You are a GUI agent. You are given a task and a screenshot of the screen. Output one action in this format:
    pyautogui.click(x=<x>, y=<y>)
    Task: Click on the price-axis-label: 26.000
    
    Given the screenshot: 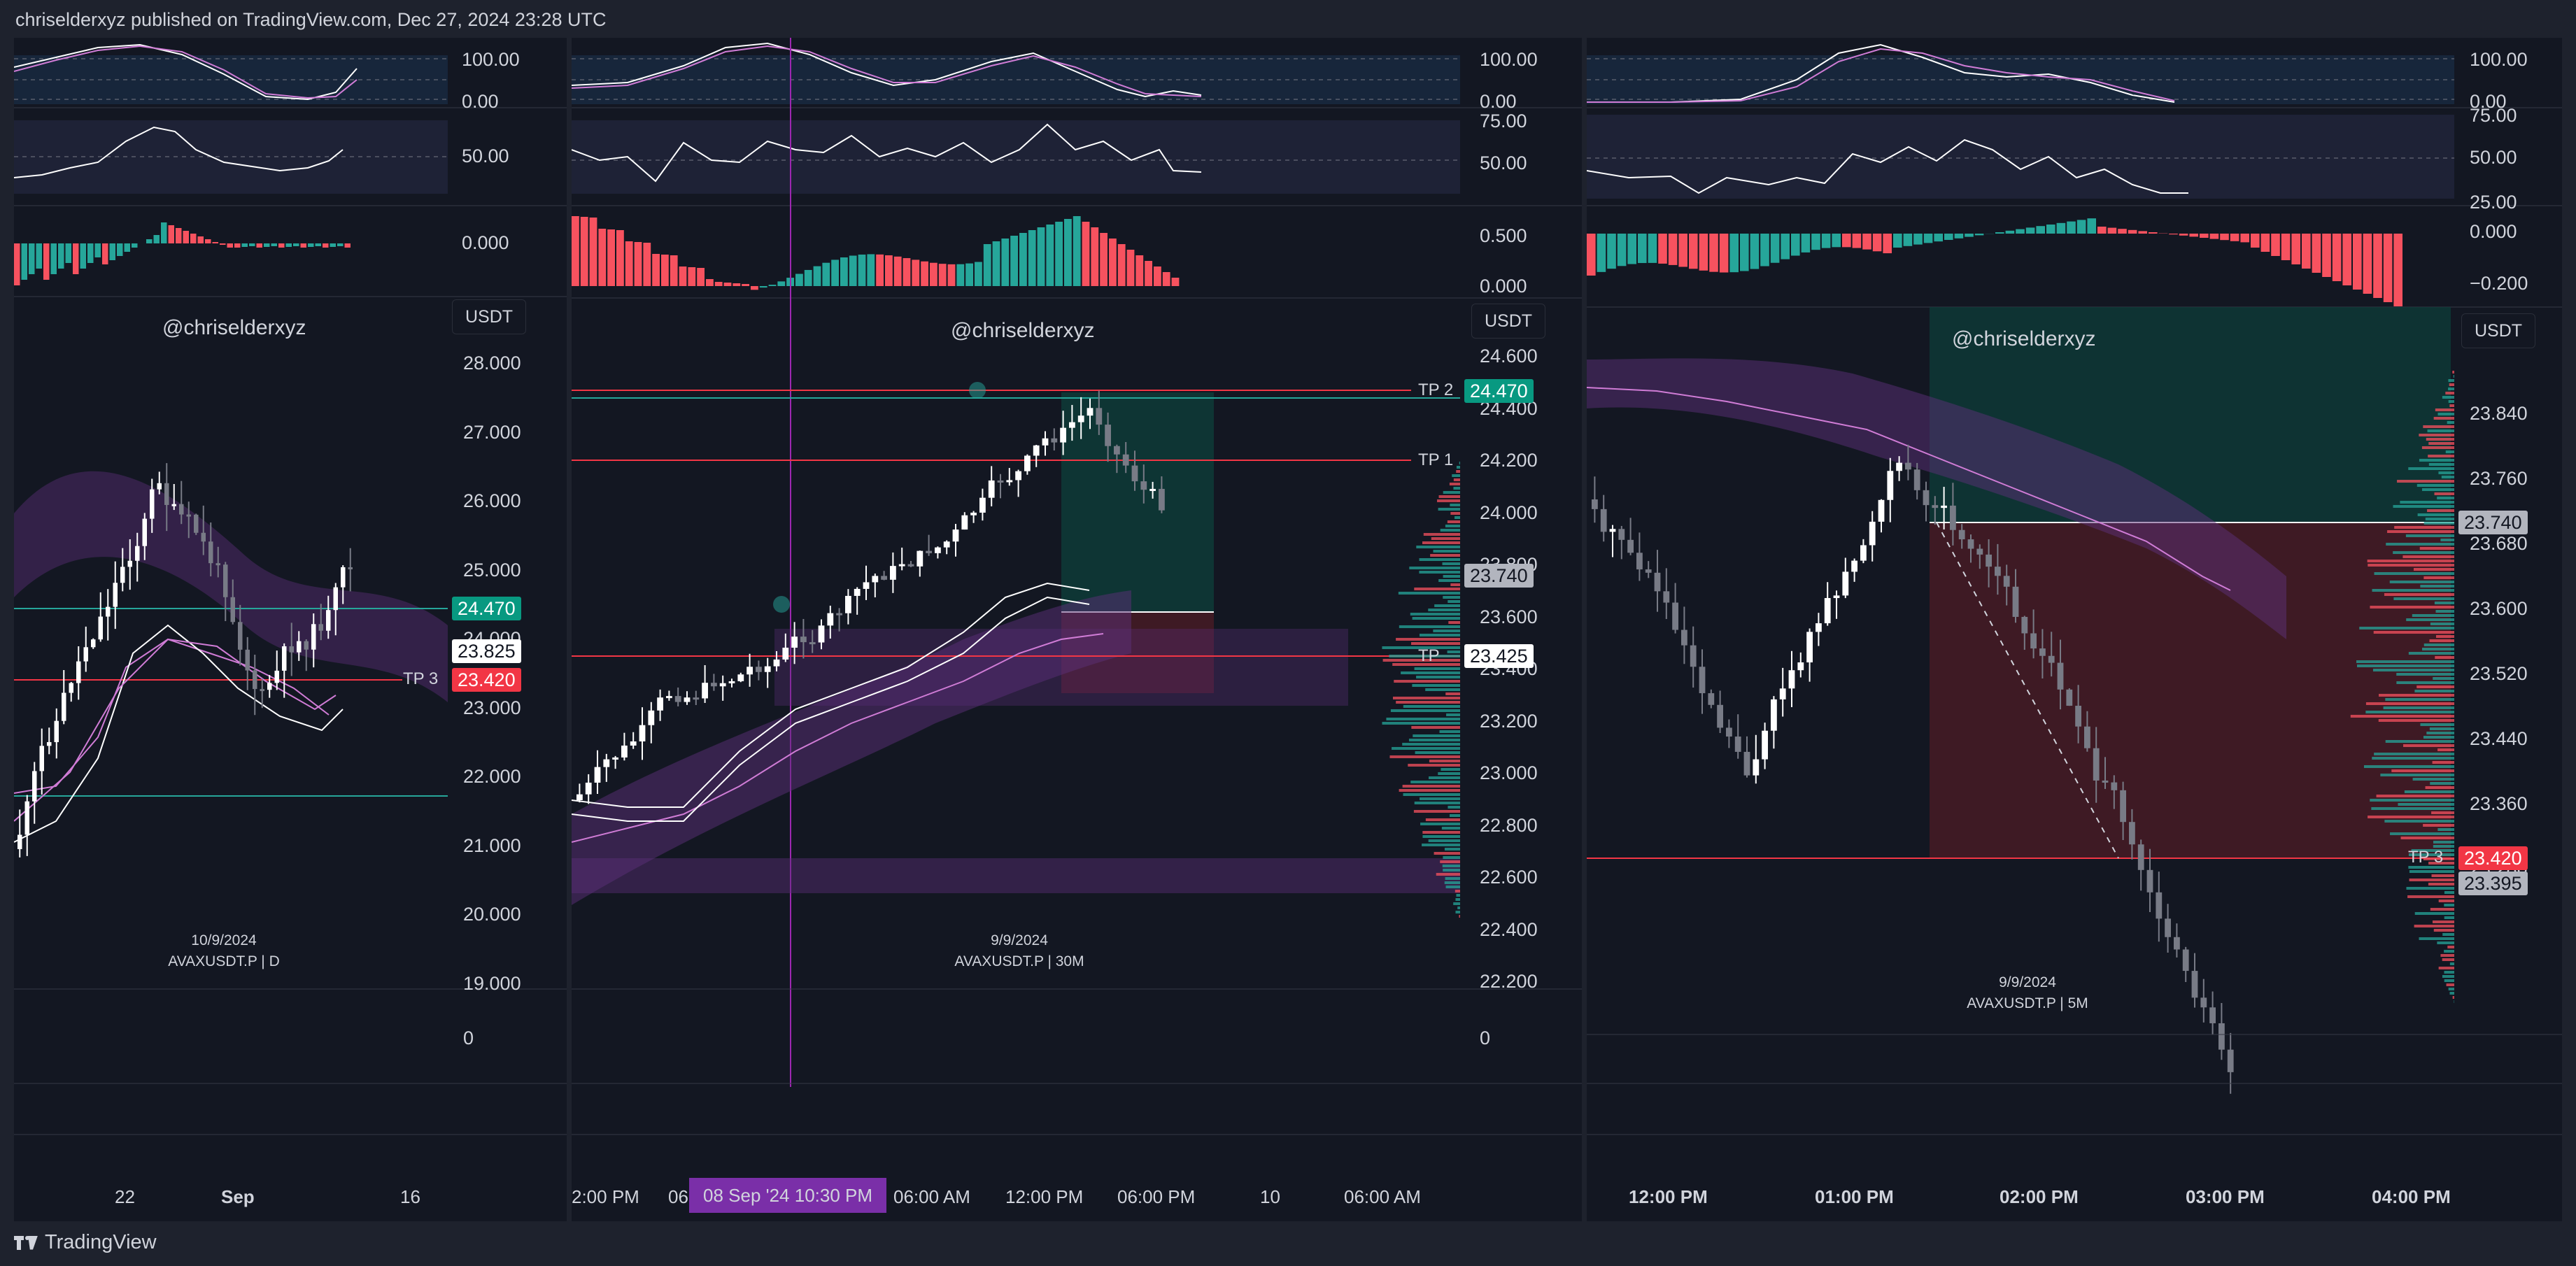 What is the action you would take?
    pyautogui.click(x=492, y=500)
    